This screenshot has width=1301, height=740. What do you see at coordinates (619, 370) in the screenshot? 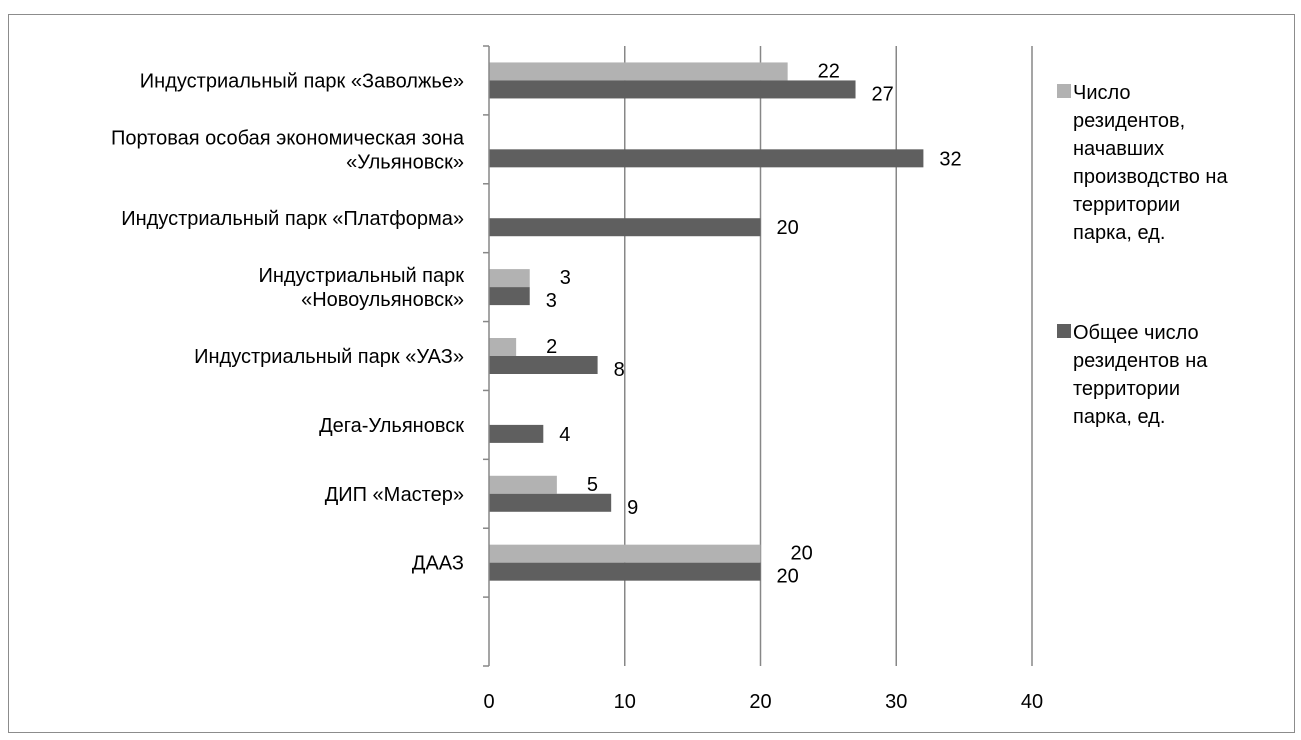
I see `data-label: 8` at bounding box center [619, 370].